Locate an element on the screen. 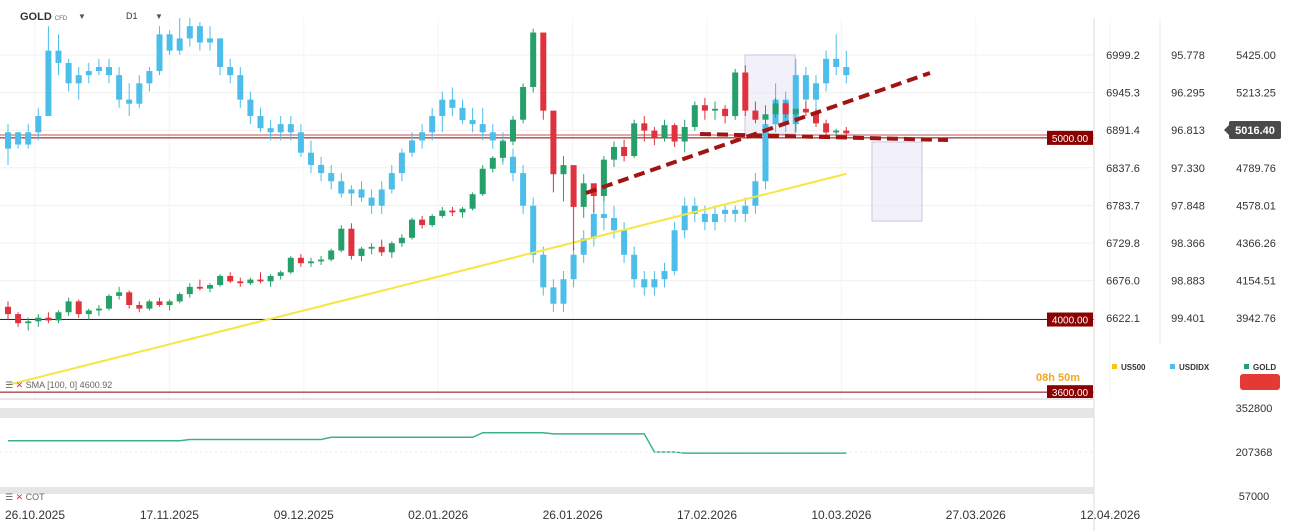  timeframe-dropdown-icon: ▼ is located at coordinates (159, 16).